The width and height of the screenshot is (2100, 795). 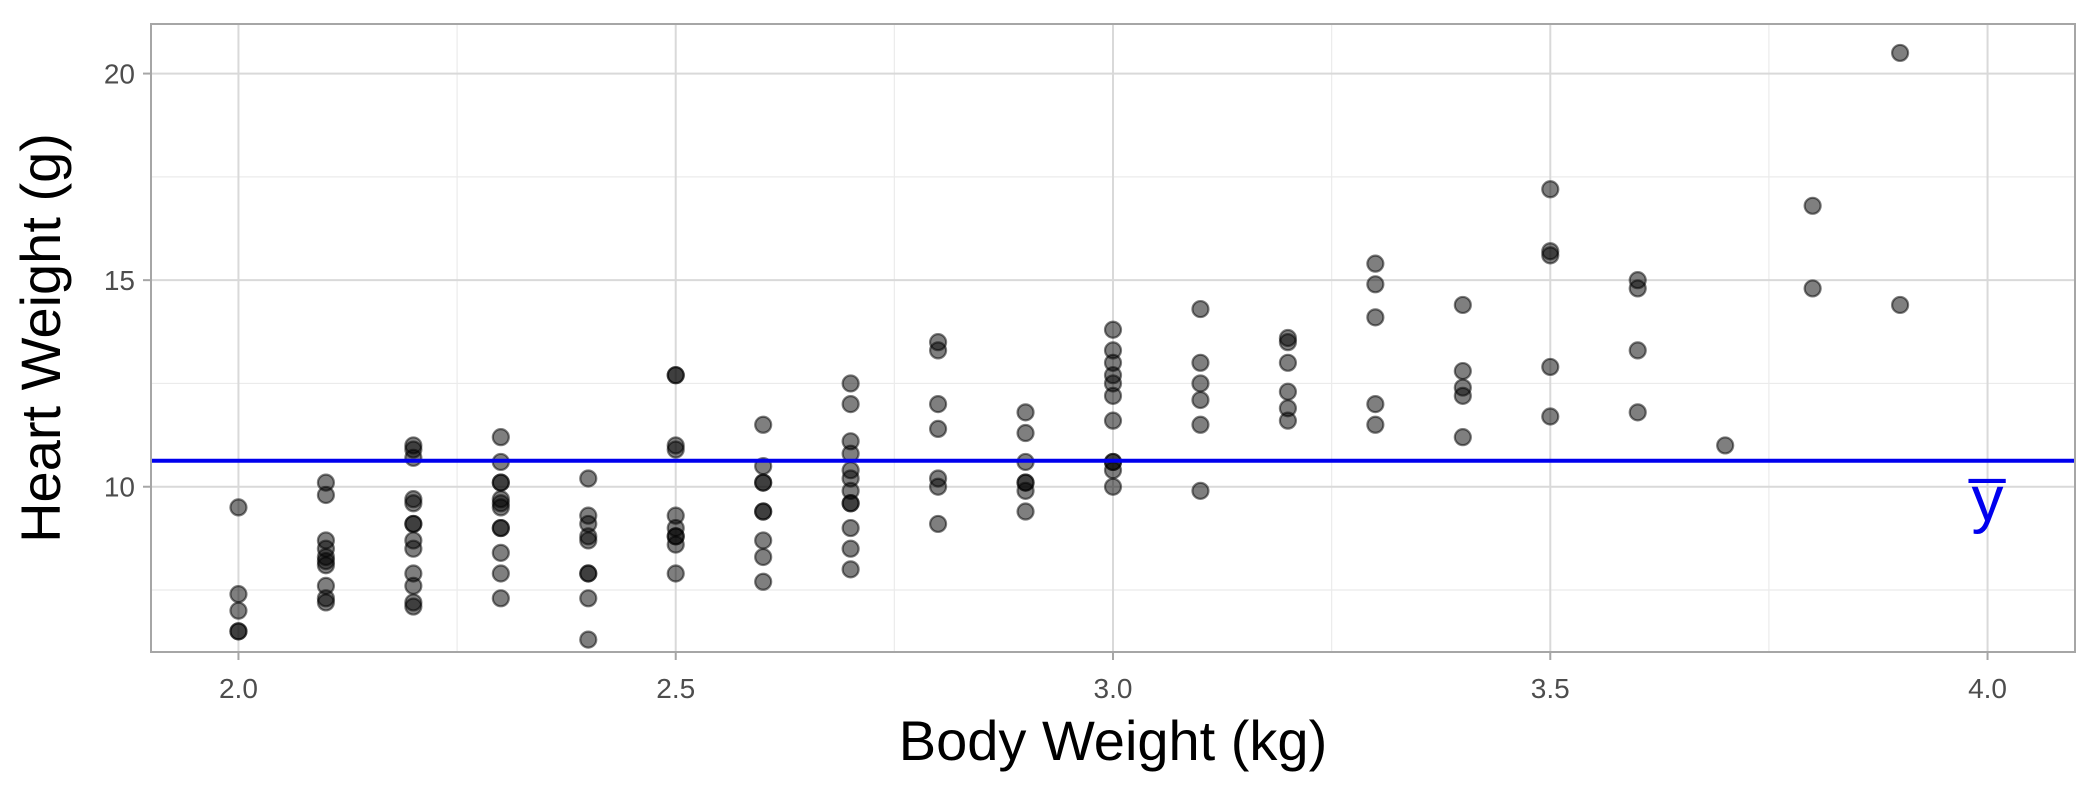 What do you see at coordinates (119, 487) in the screenshot?
I see `y-tick-label: 10` at bounding box center [119, 487].